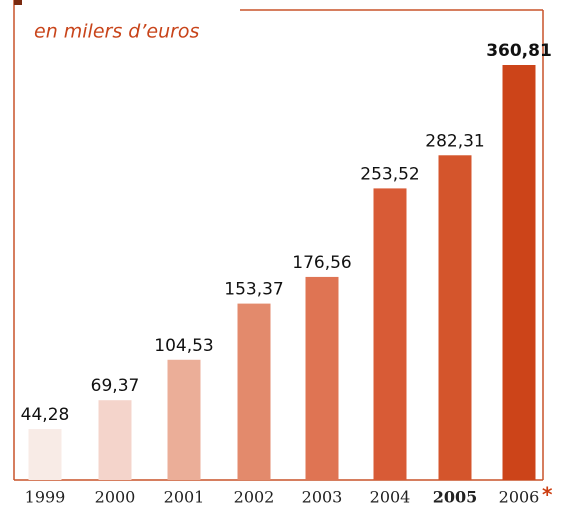 This screenshot has height=508, width=562. I want to click on value-label: 253,52, so click(389, 174).